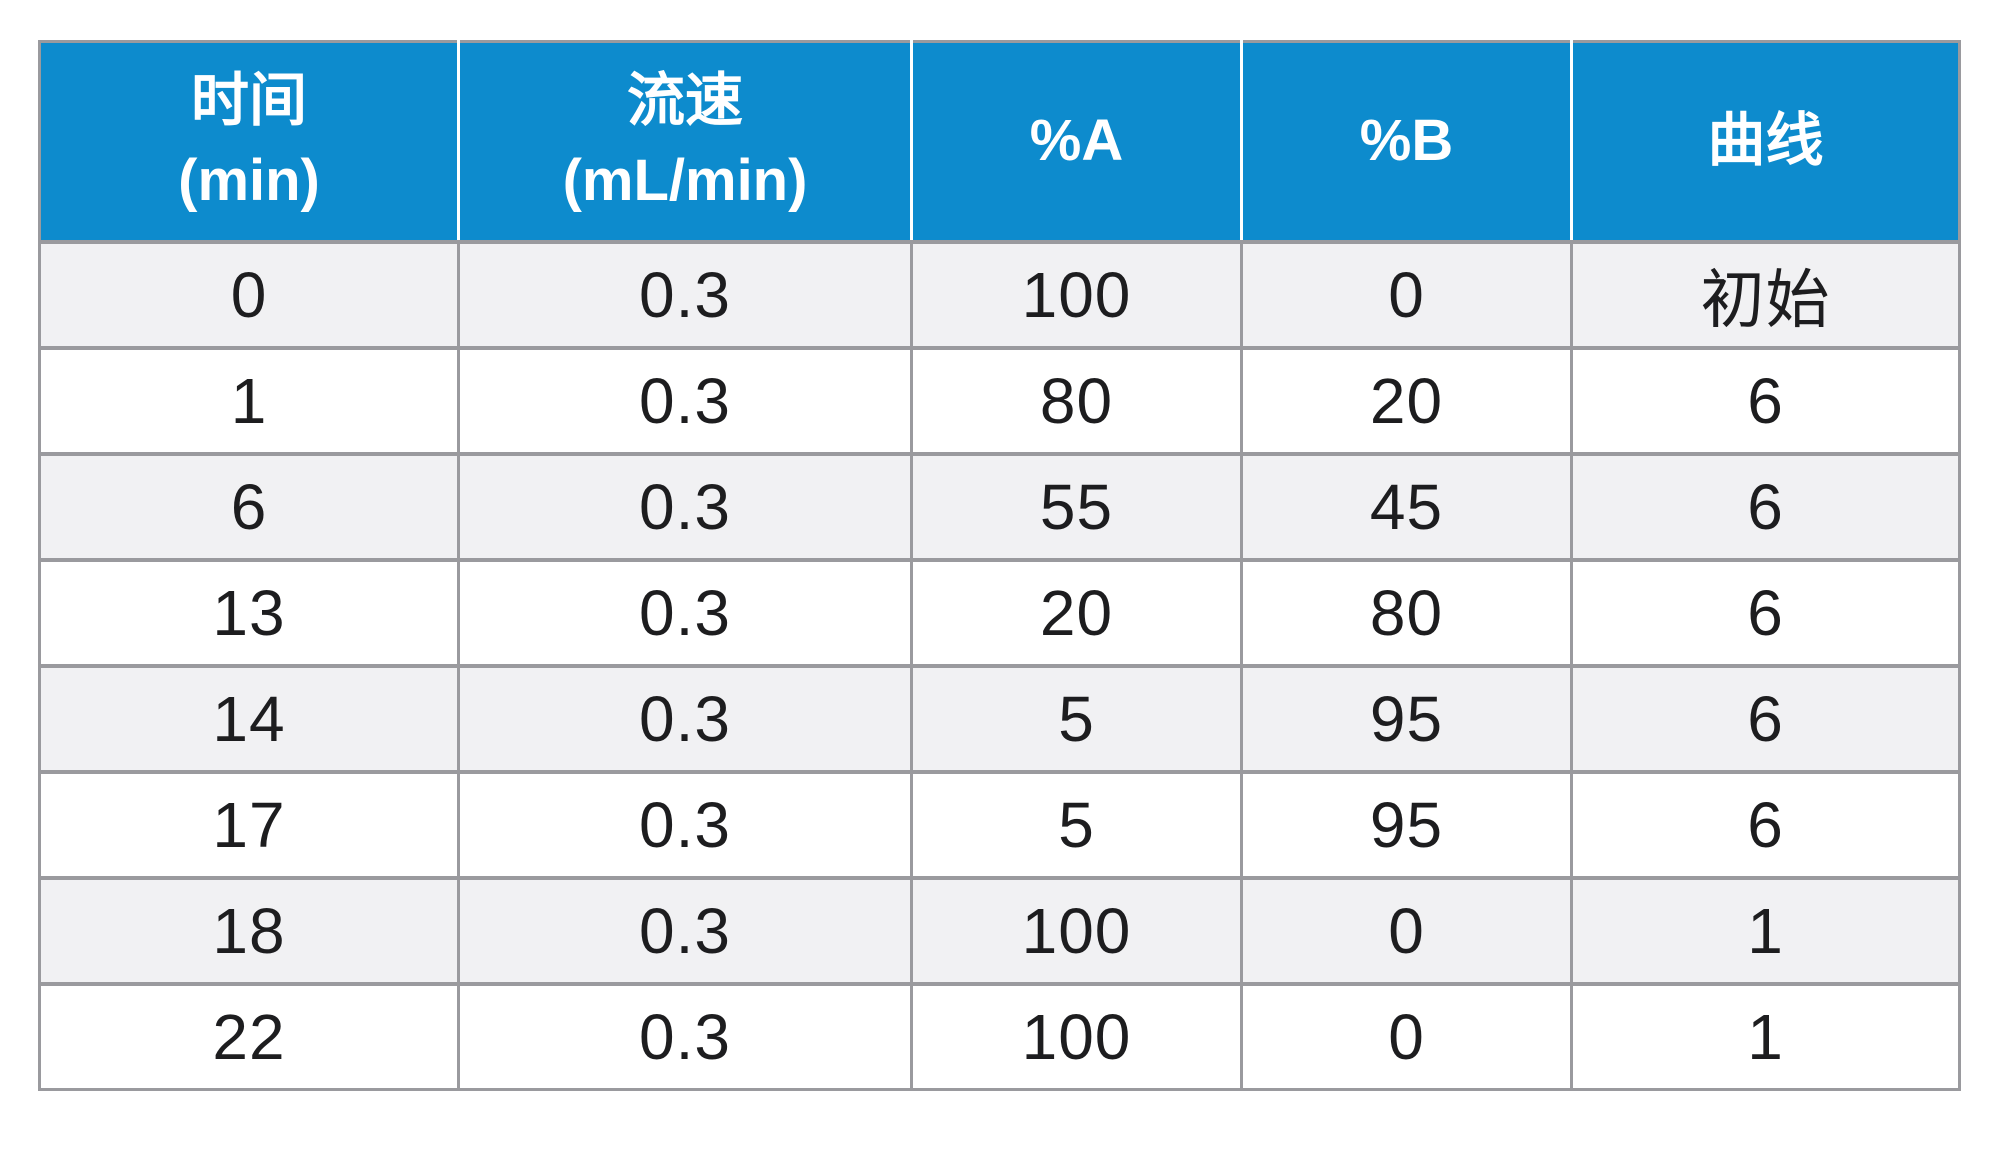 The image size is (2000, 1171). Describe the element at coordinates (685, 181) in the screenshot. I see `header-flow-rate-unit: (mL/min)` at that location.